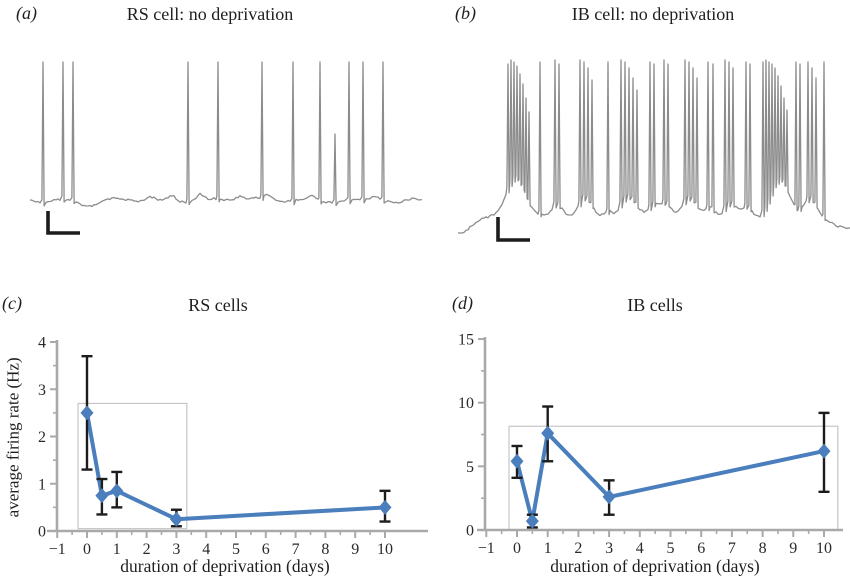 The width and height of the screenshot is (850, 587). What do you see at coordinates (466, 403) in the screenshot?
I see `y-tick-label: 10` at bounding box center [466, 403].